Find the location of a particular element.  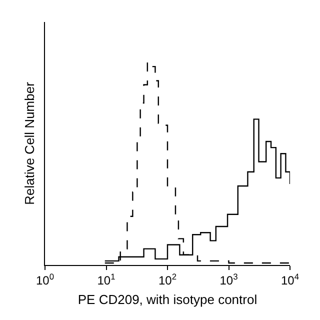

x-tick-label: 10$^{4}$ is located at coordinates (290, 279).